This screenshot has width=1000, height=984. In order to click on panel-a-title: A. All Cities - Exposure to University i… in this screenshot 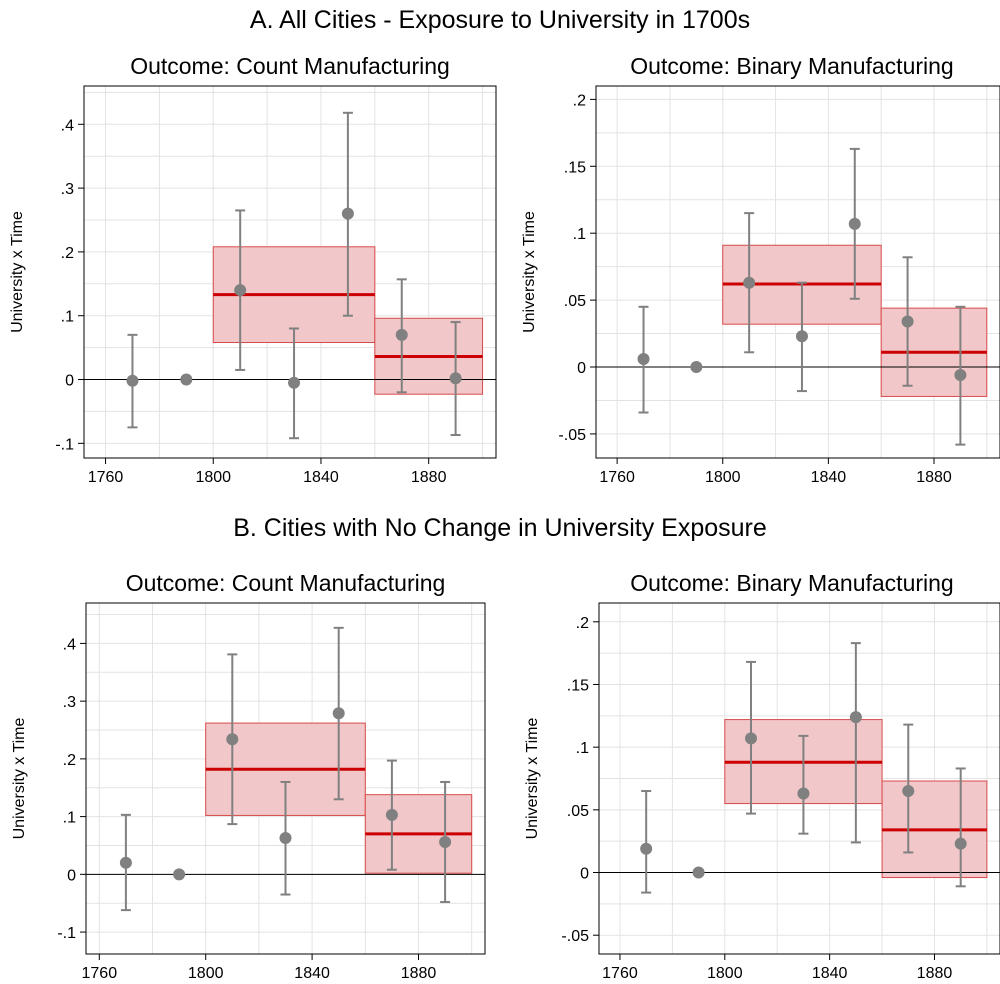, I will do `click(500, 20)`.